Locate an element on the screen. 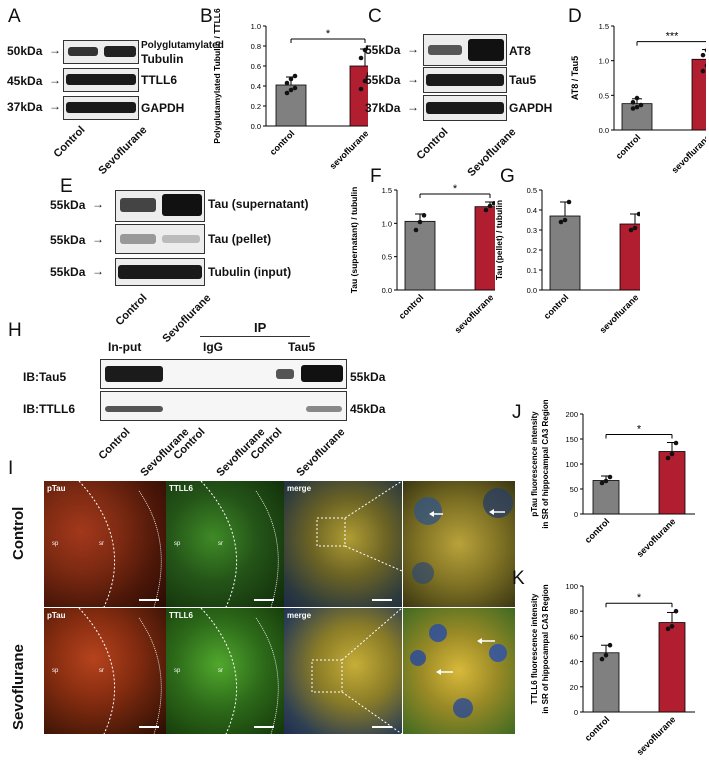 The height and width of the screenshot is (780, 709). micrograph-ttll6-sevoflurane: TTLL6 sp sr is located at coordinates (225, 671).